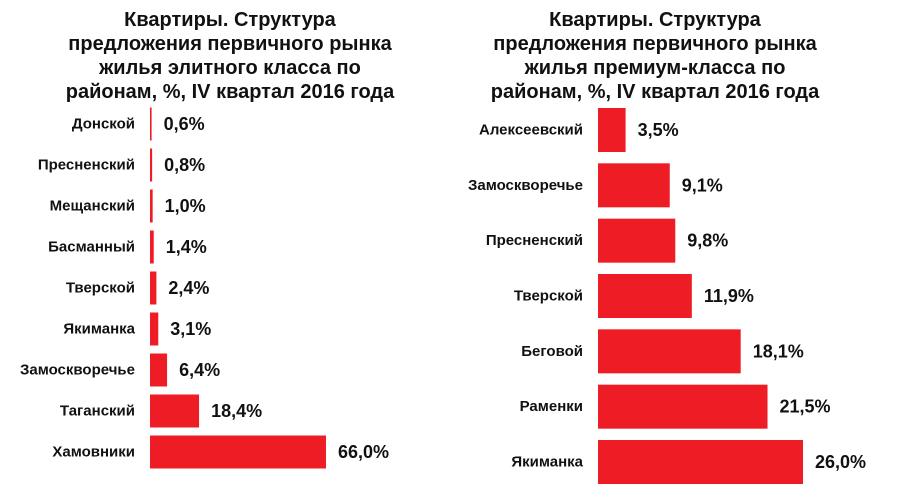 The width and height of the screenshot is (910, 503). I want to click on category-label: Хамовники, so click(93, 452).